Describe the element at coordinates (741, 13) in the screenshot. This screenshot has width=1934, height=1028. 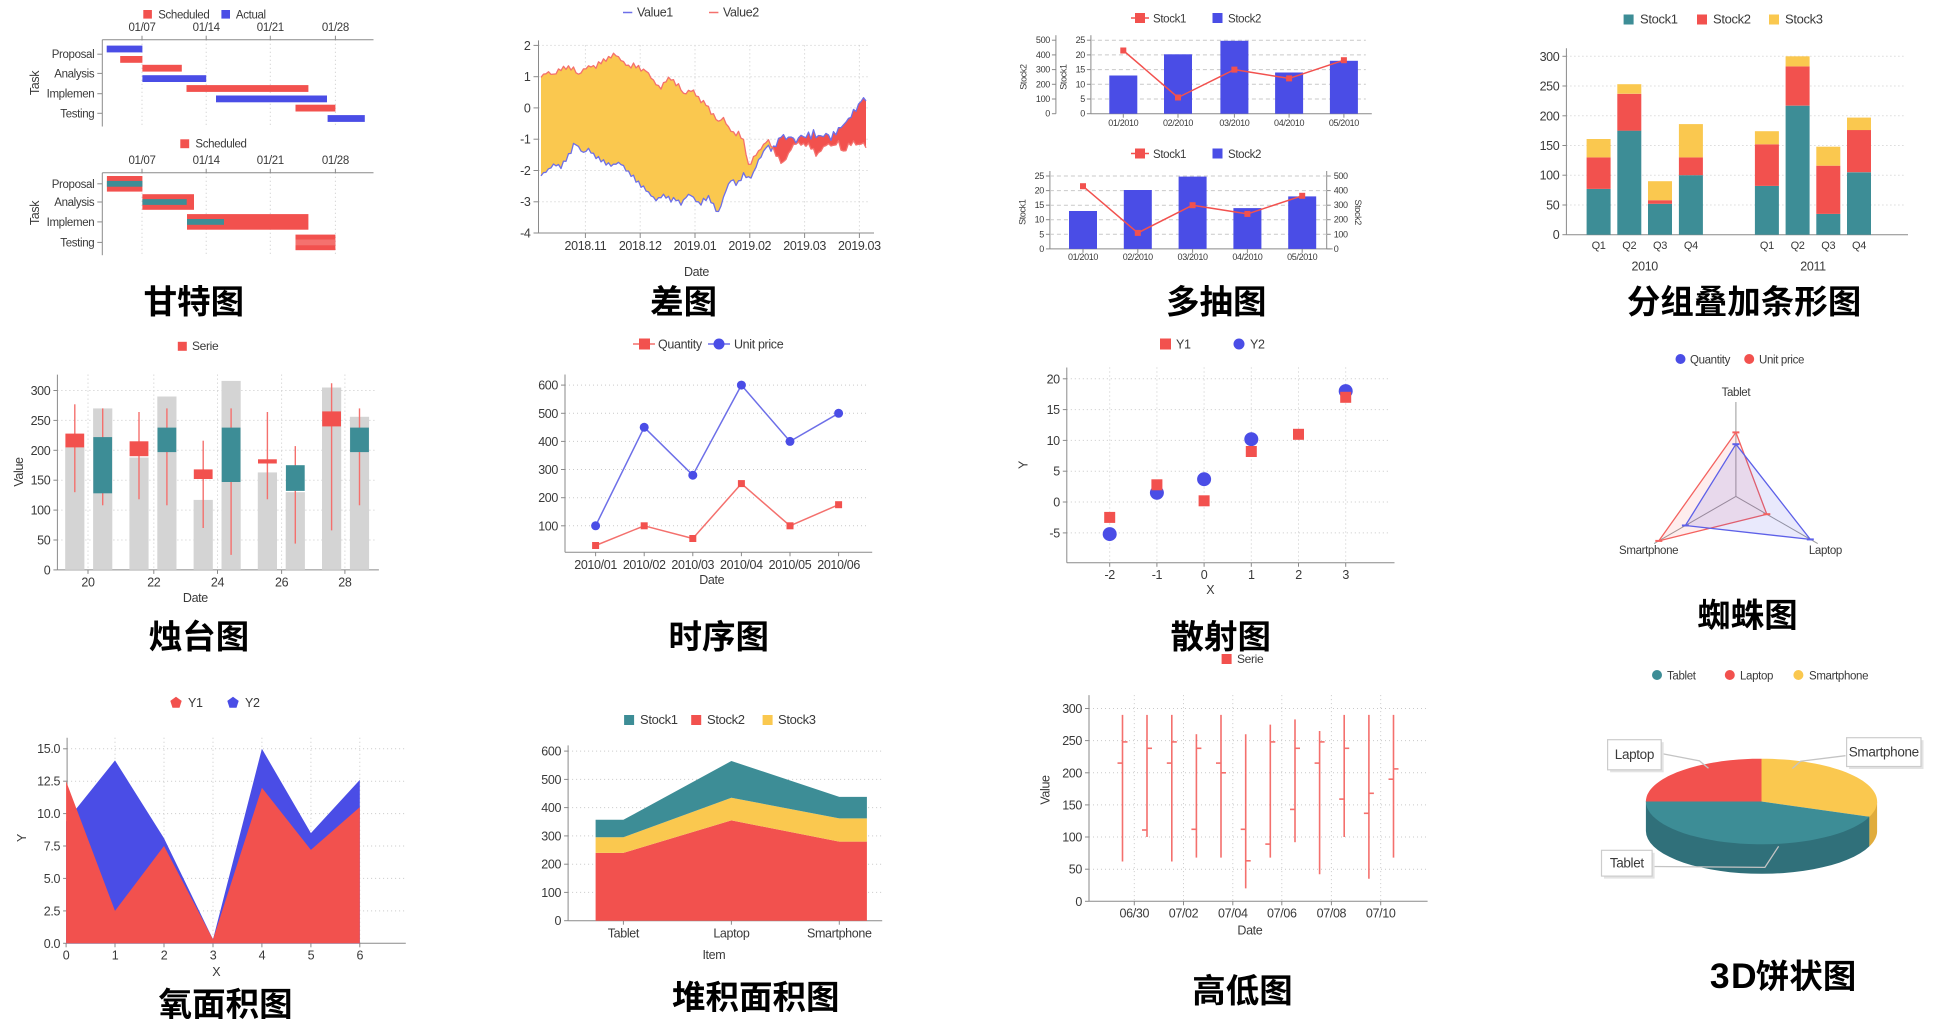
I see `svg-text: Value2` at that location.